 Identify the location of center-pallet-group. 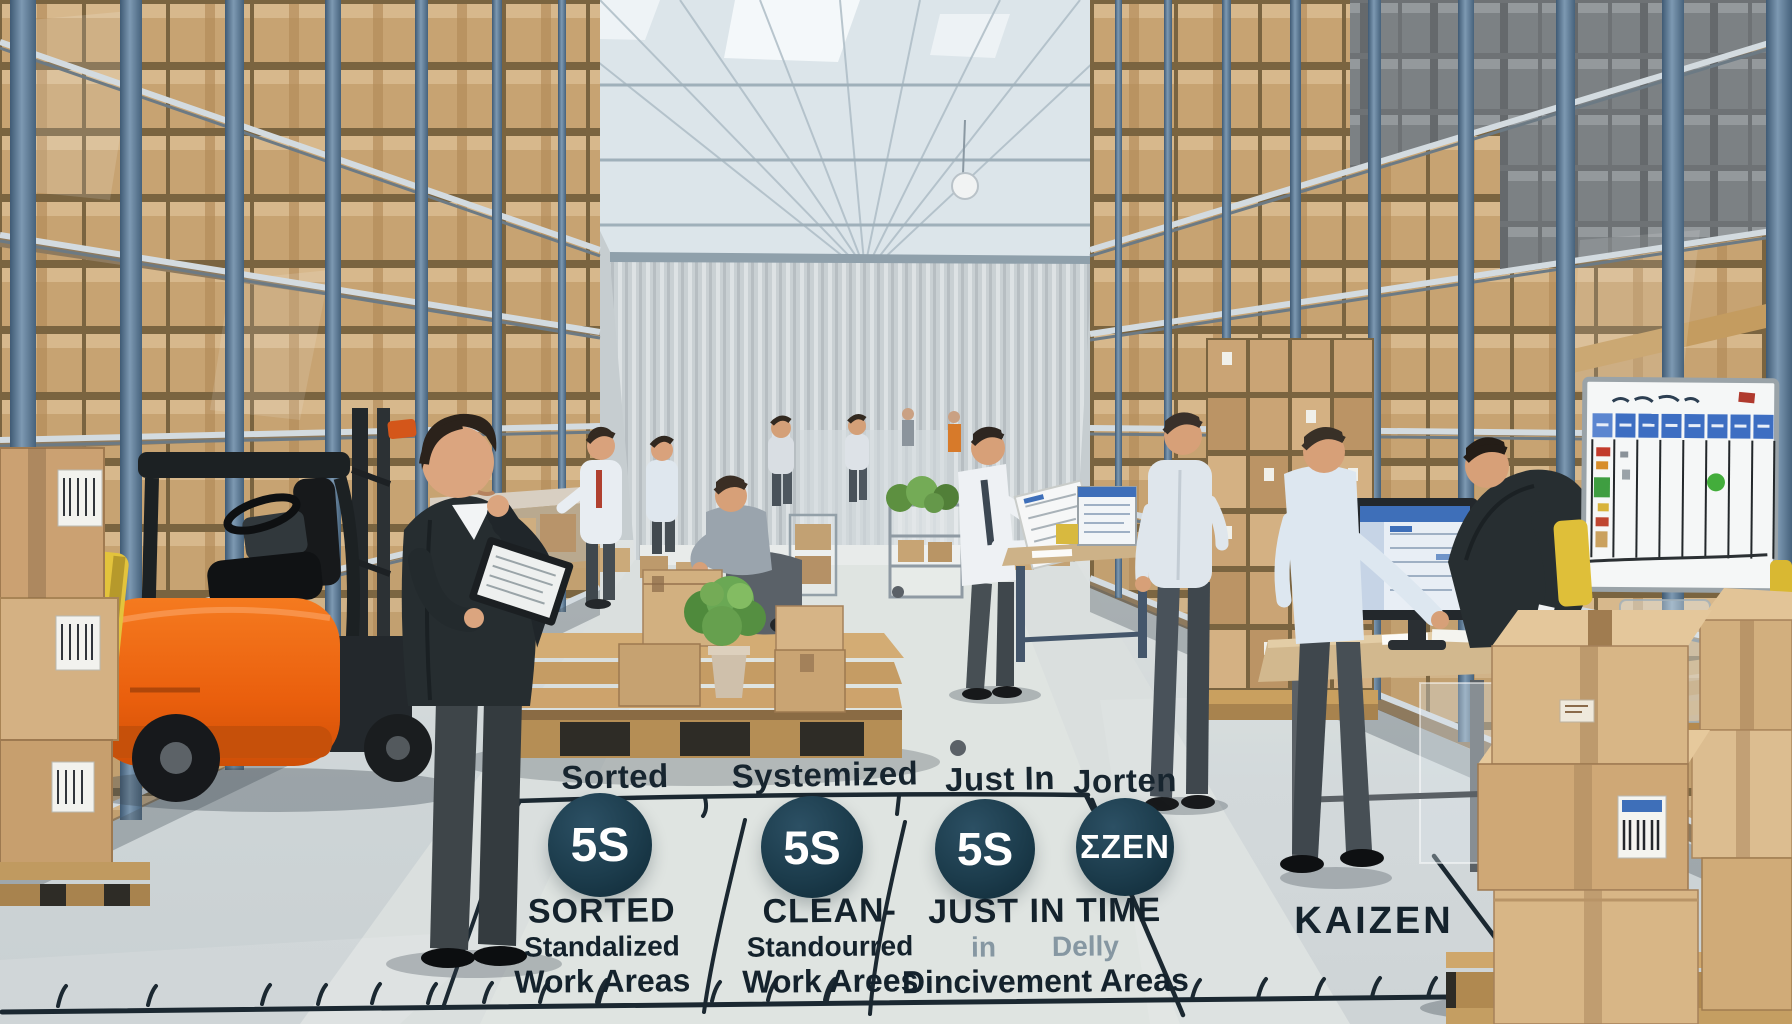
(700, 630).